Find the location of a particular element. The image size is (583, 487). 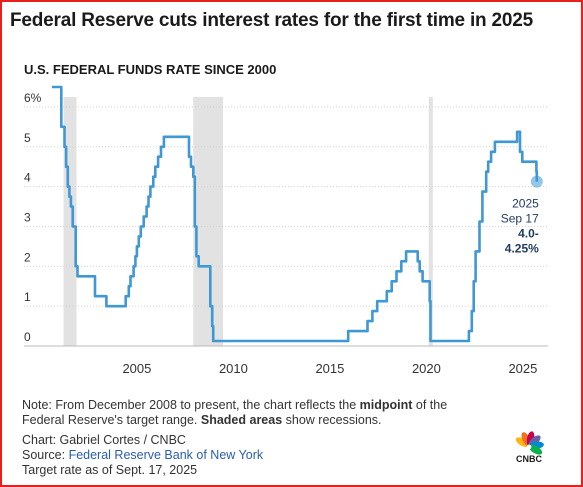

x-tick-label: 2010 is located at coordinates (233, 368).